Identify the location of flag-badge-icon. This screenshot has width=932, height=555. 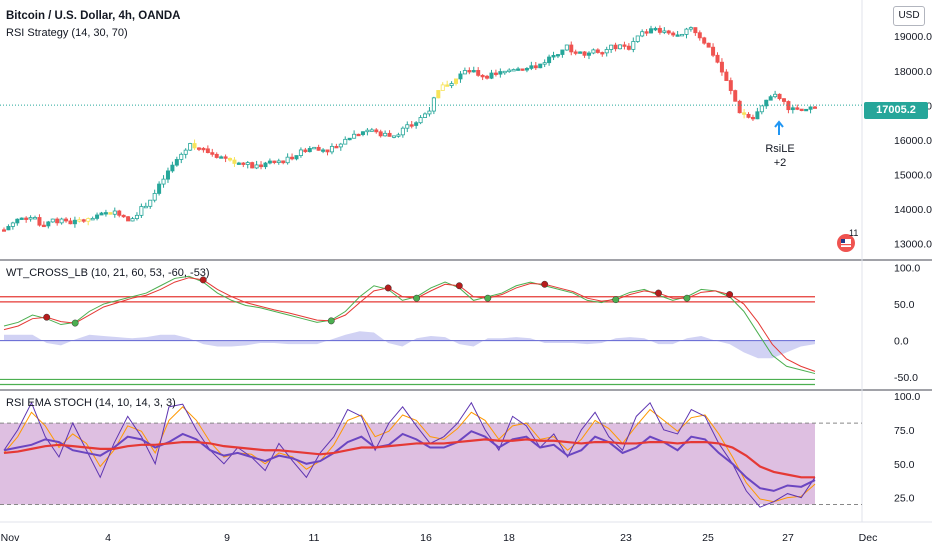
(846, 243).